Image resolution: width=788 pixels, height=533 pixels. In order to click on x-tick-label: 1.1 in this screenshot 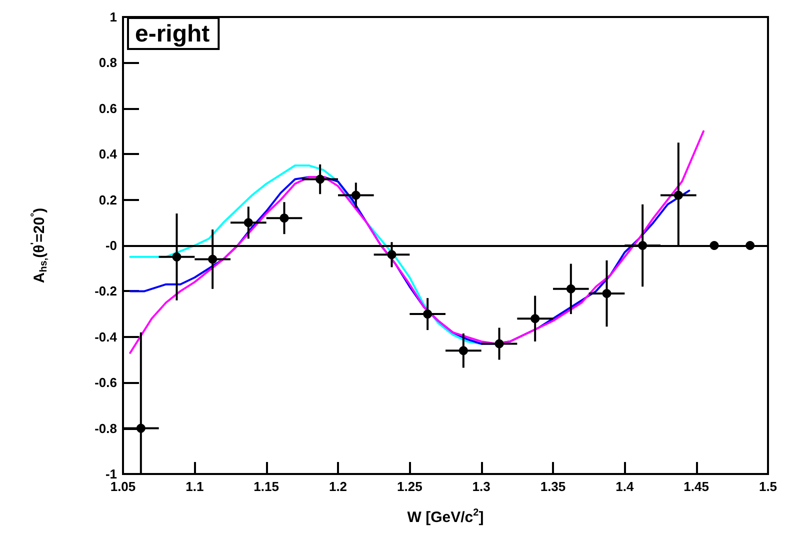, I will do `click(195, 486)`.